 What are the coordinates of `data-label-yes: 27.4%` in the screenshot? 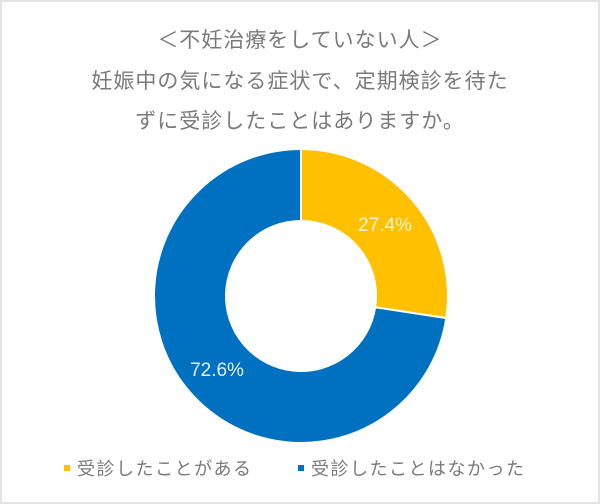 It's located at (385, 225).